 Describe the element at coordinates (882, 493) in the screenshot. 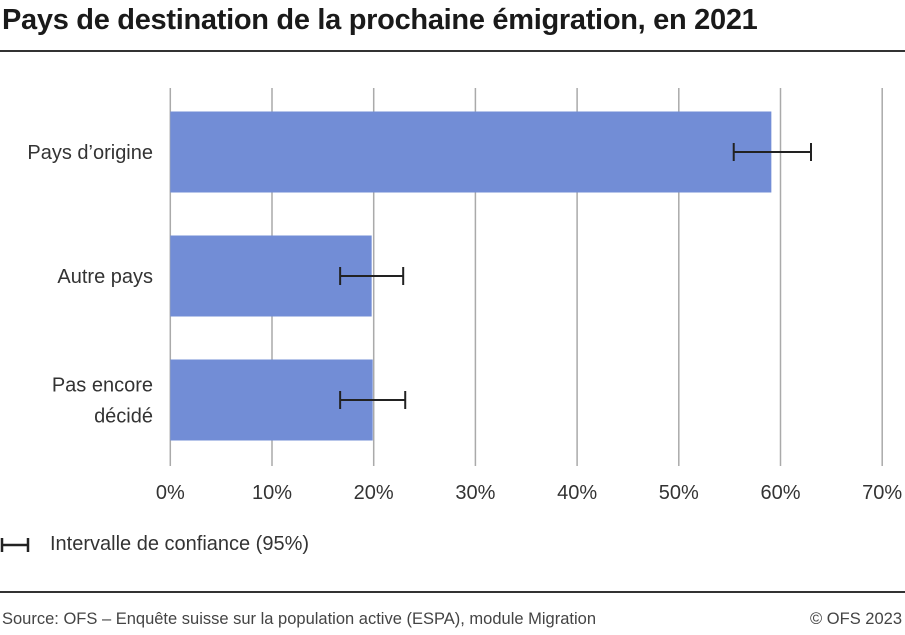

I see `x-tick-label: 70%` at that location.